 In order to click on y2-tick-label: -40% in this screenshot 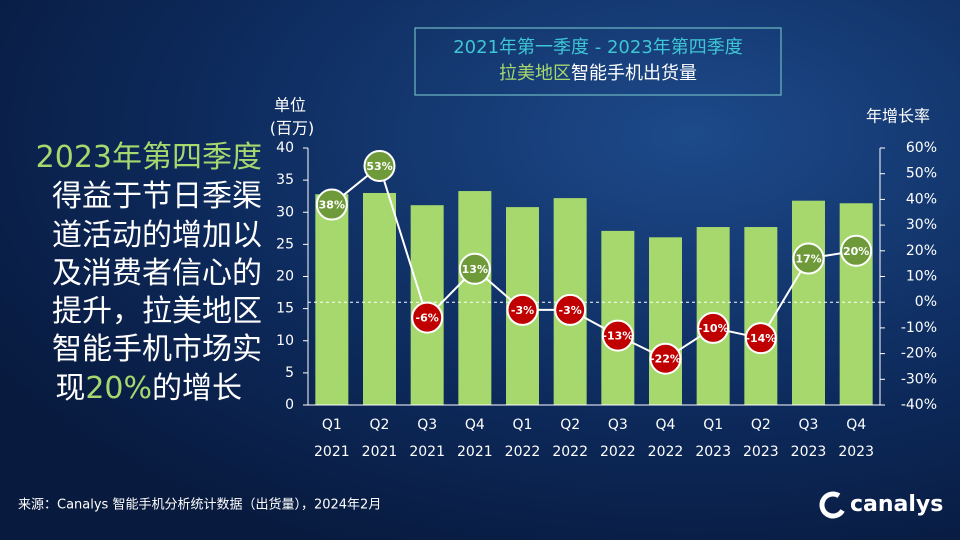, I will do `click(919, 405)`.